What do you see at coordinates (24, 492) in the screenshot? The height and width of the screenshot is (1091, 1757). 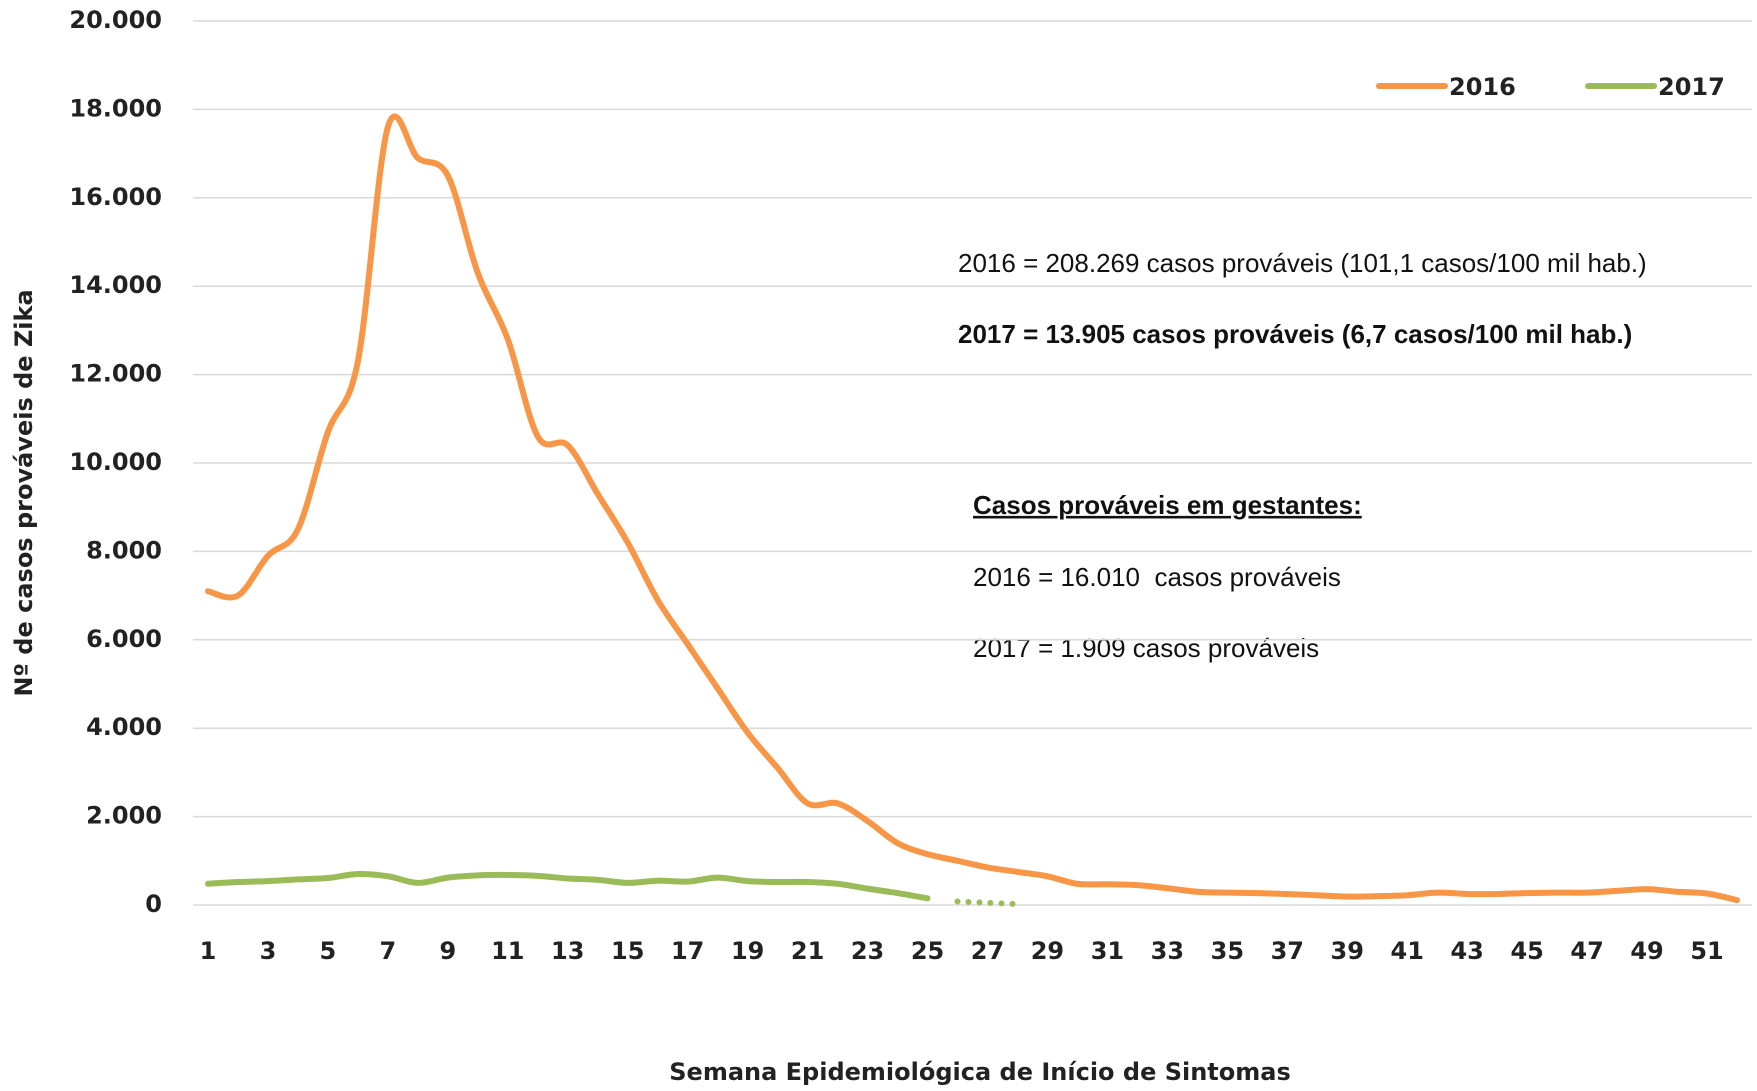 I see `y-axis-title: Nº de casos prováveis de Zika` at bounding box center [24, 492].